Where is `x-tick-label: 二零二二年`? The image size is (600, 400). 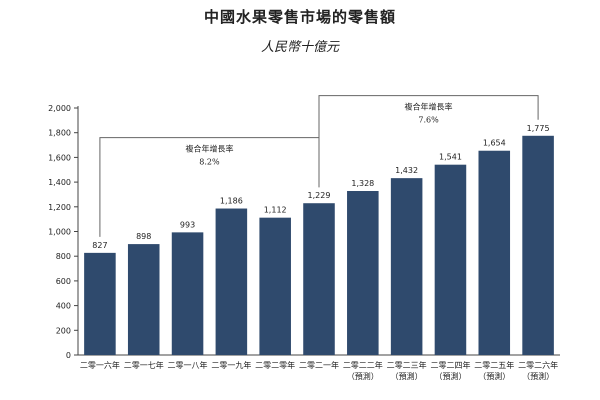
x-tick-label: 二零二二年 is located at coordinates (363, 365).